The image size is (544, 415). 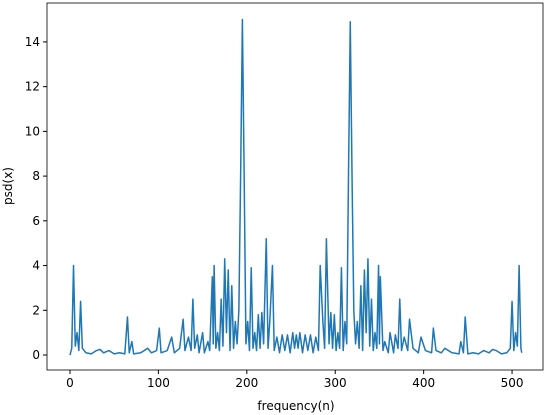 I want to click on y-axis-label: psd(x), so click(x=8, y=186).